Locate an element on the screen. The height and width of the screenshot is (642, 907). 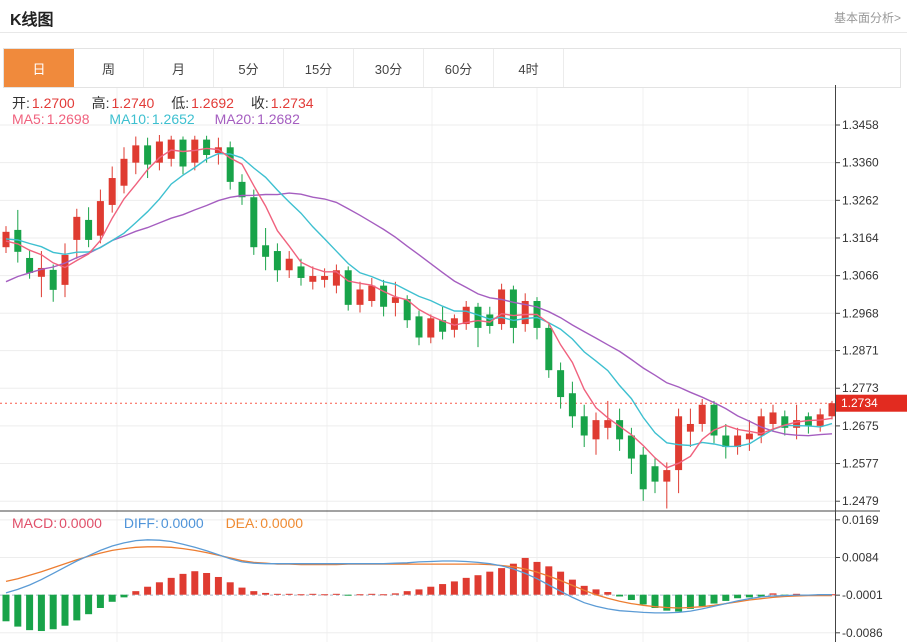
interval-tabbar: 日 周 月 5分 15分 30分 60分 4时 is located at coordinates (452, 68).